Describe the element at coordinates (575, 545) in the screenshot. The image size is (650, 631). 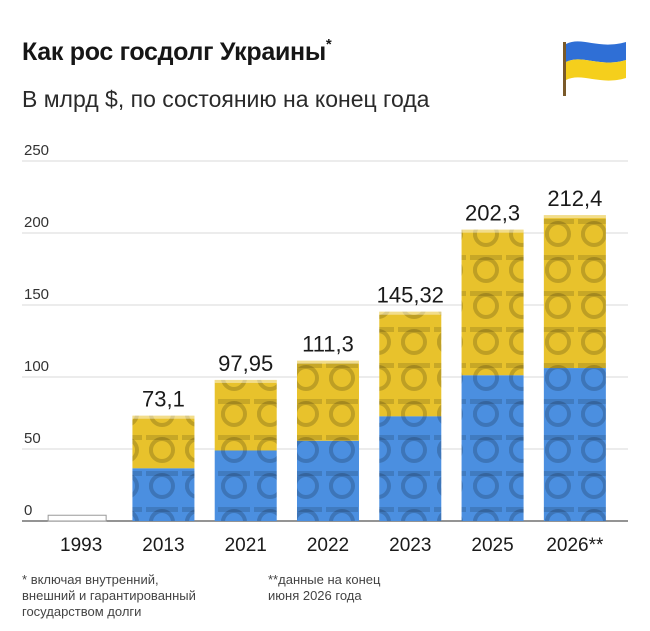
I see `x-tick-label: 2026**` at that location.